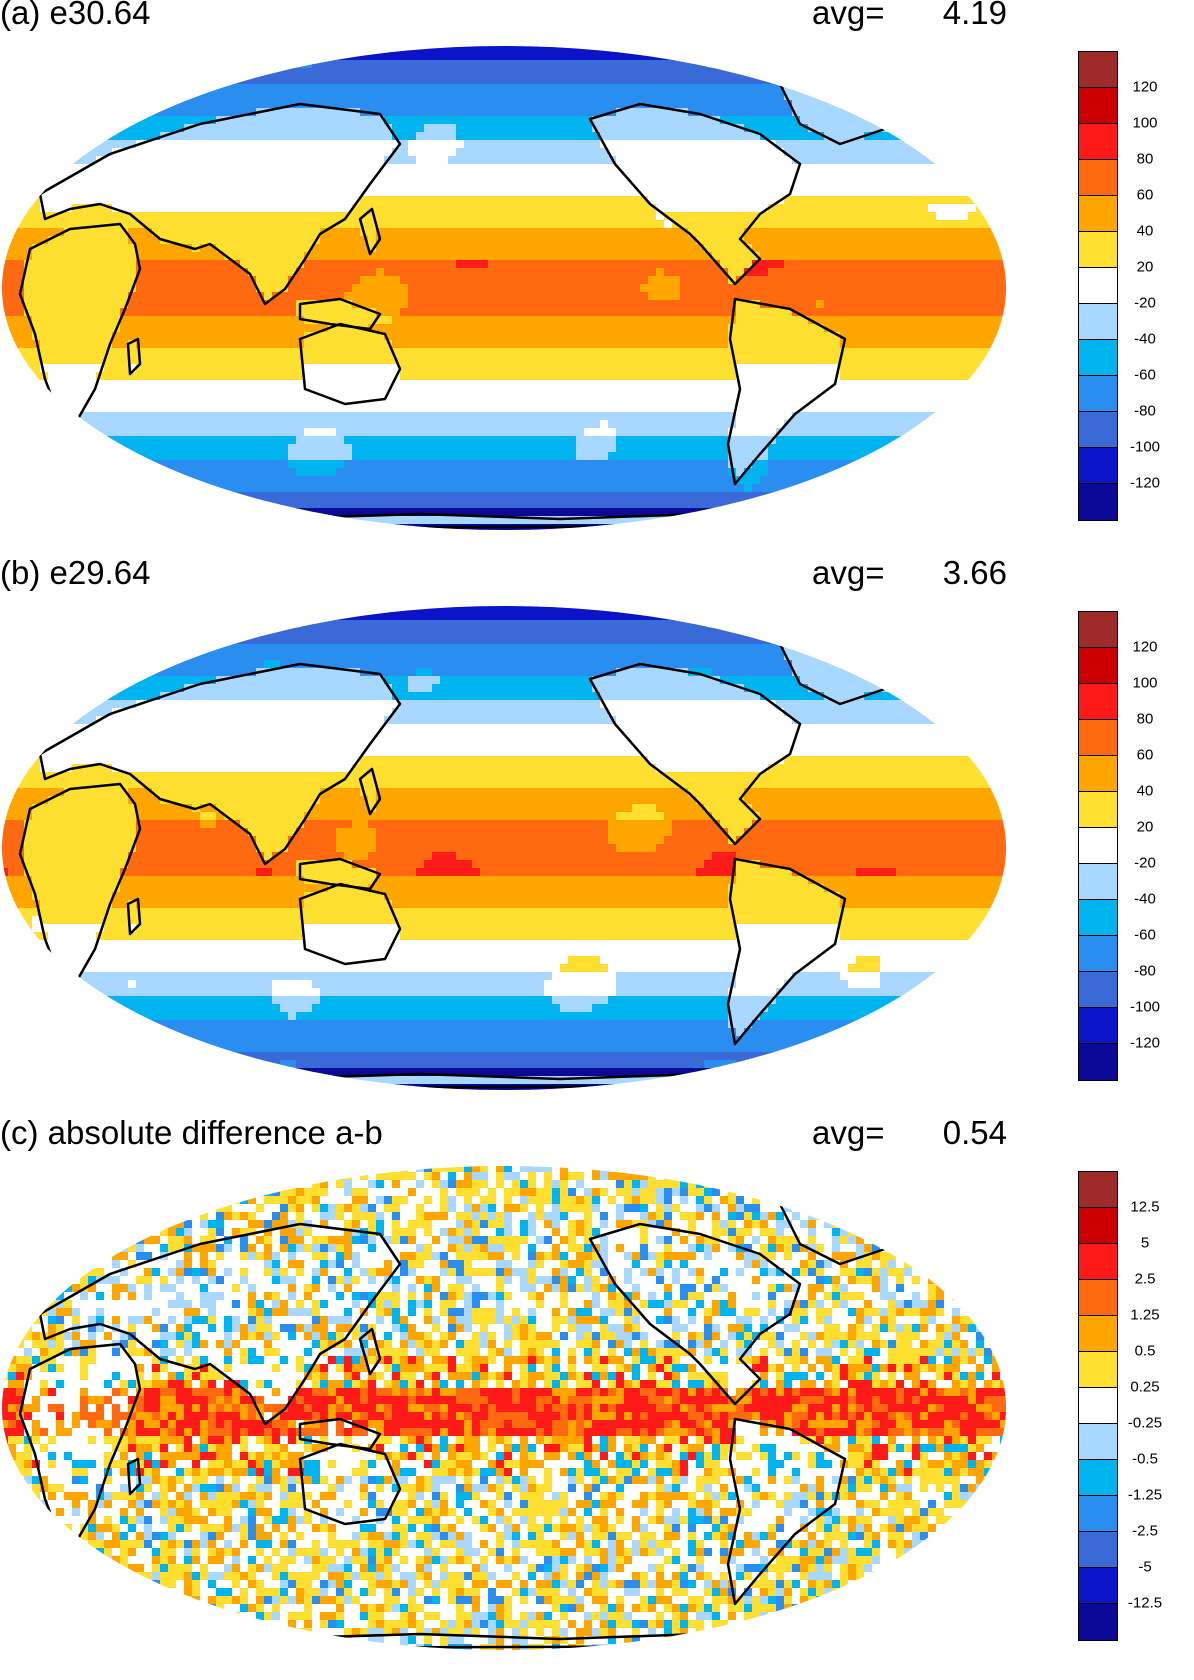  I want to click on panel-title: (a) e30.64, so click(75, 16).